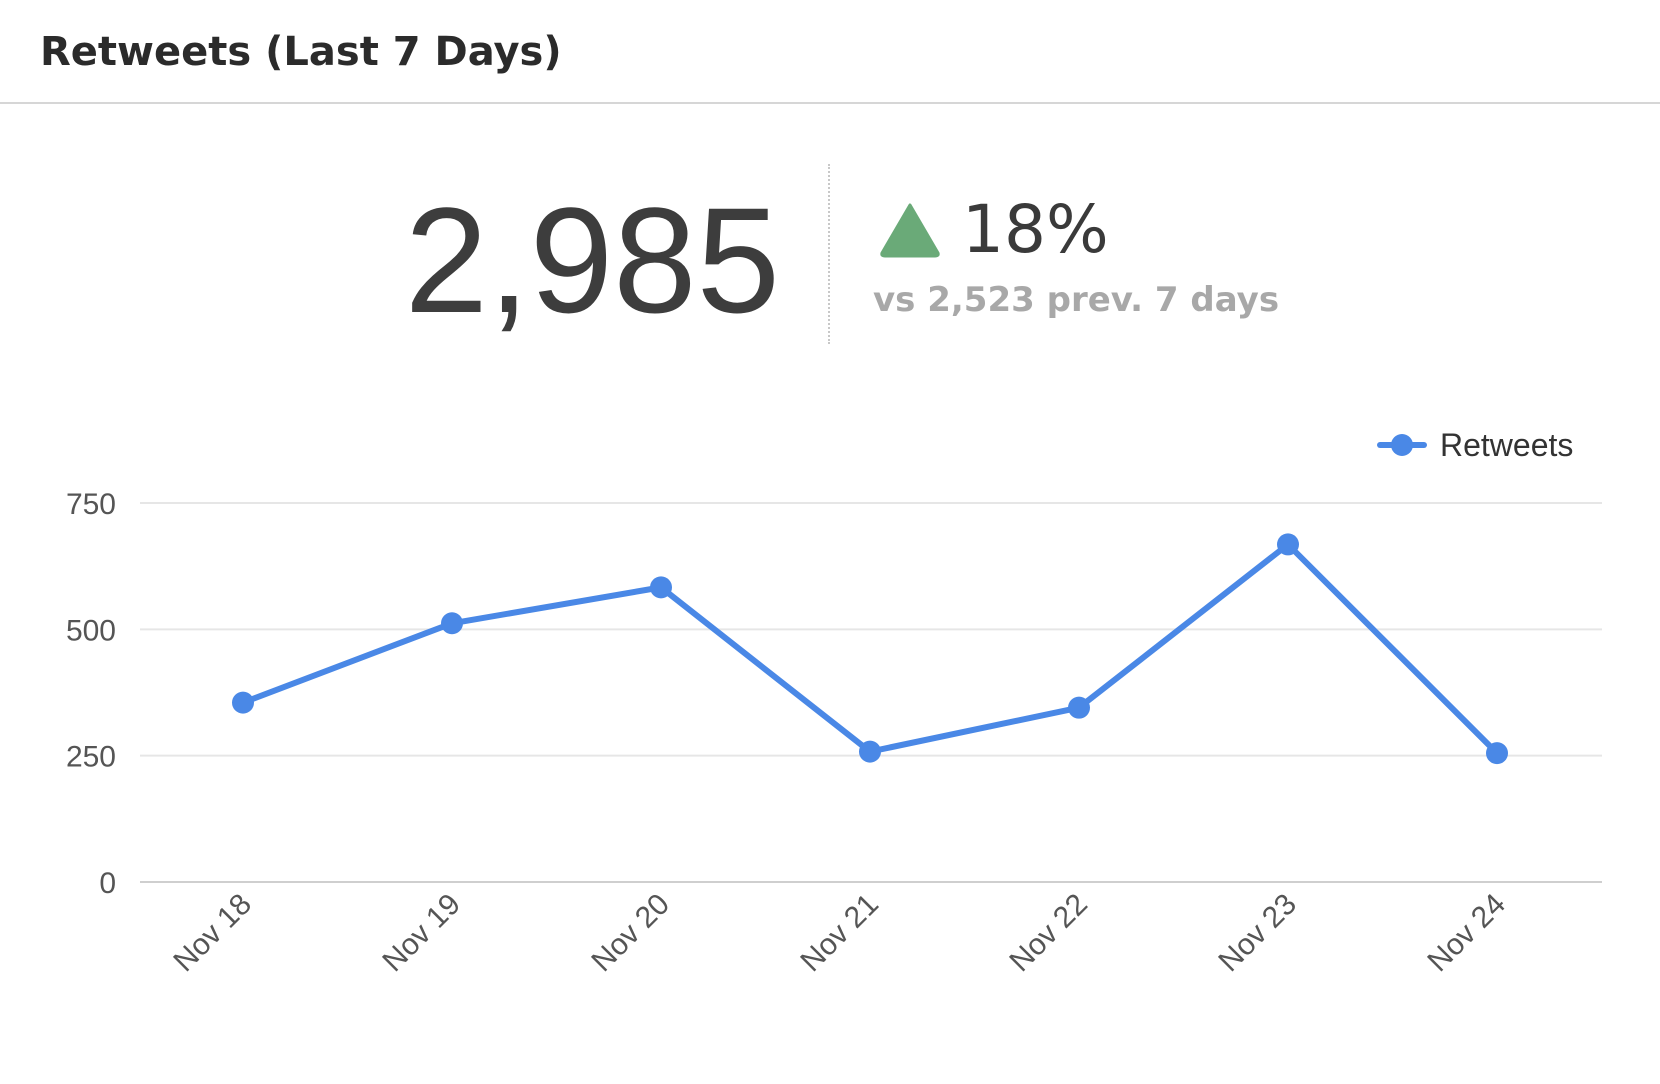  I want to click on triangle-up-icon, so click(910, 230).